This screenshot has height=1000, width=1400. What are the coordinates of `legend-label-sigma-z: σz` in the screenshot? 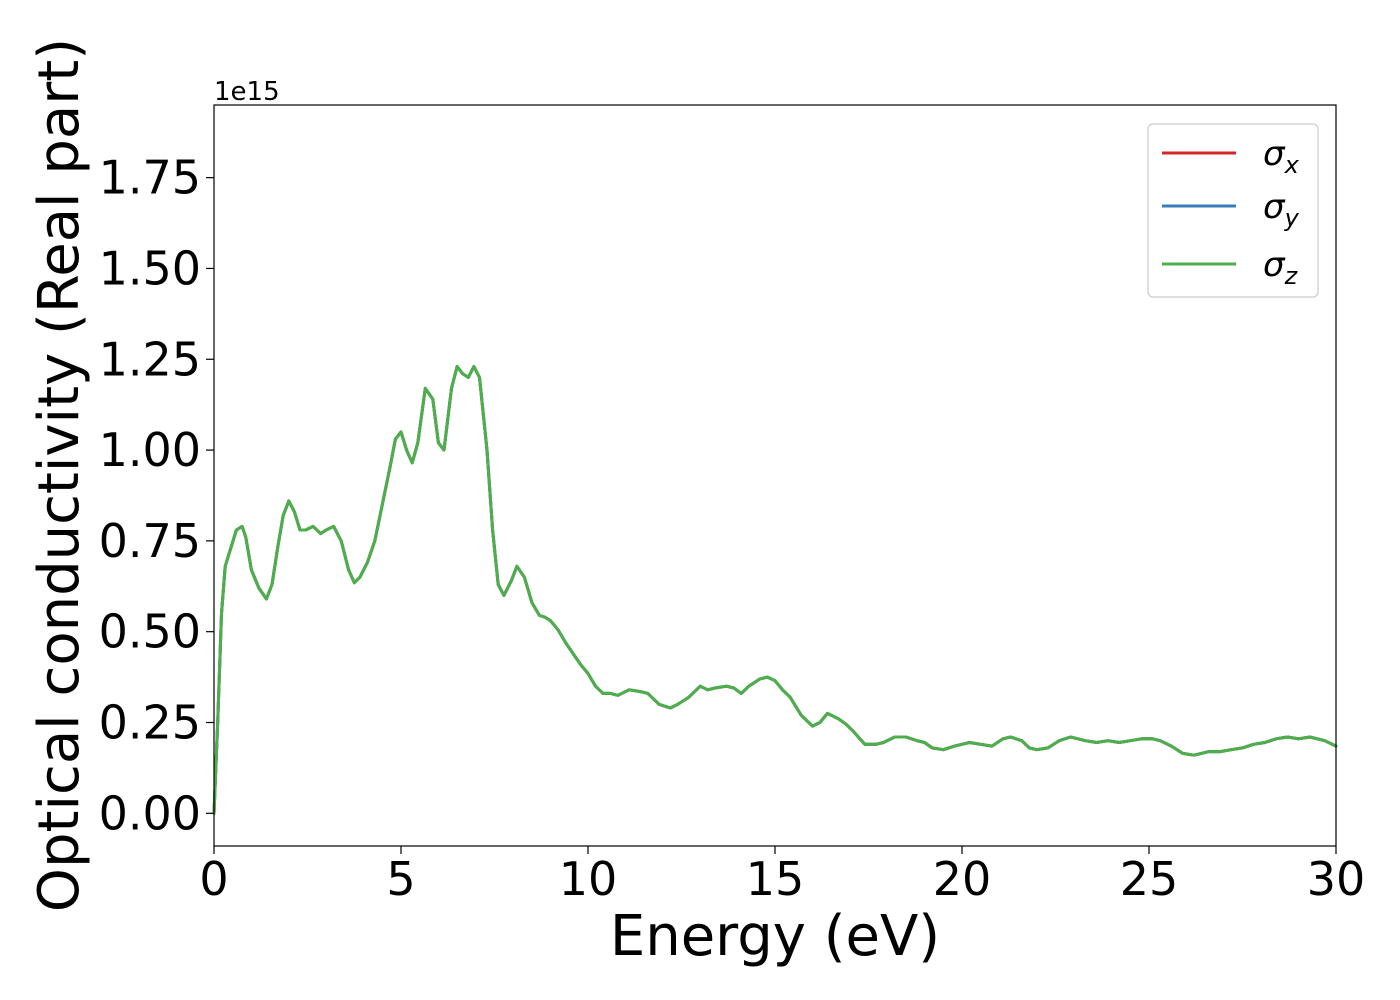 It's located at (1281, 267).